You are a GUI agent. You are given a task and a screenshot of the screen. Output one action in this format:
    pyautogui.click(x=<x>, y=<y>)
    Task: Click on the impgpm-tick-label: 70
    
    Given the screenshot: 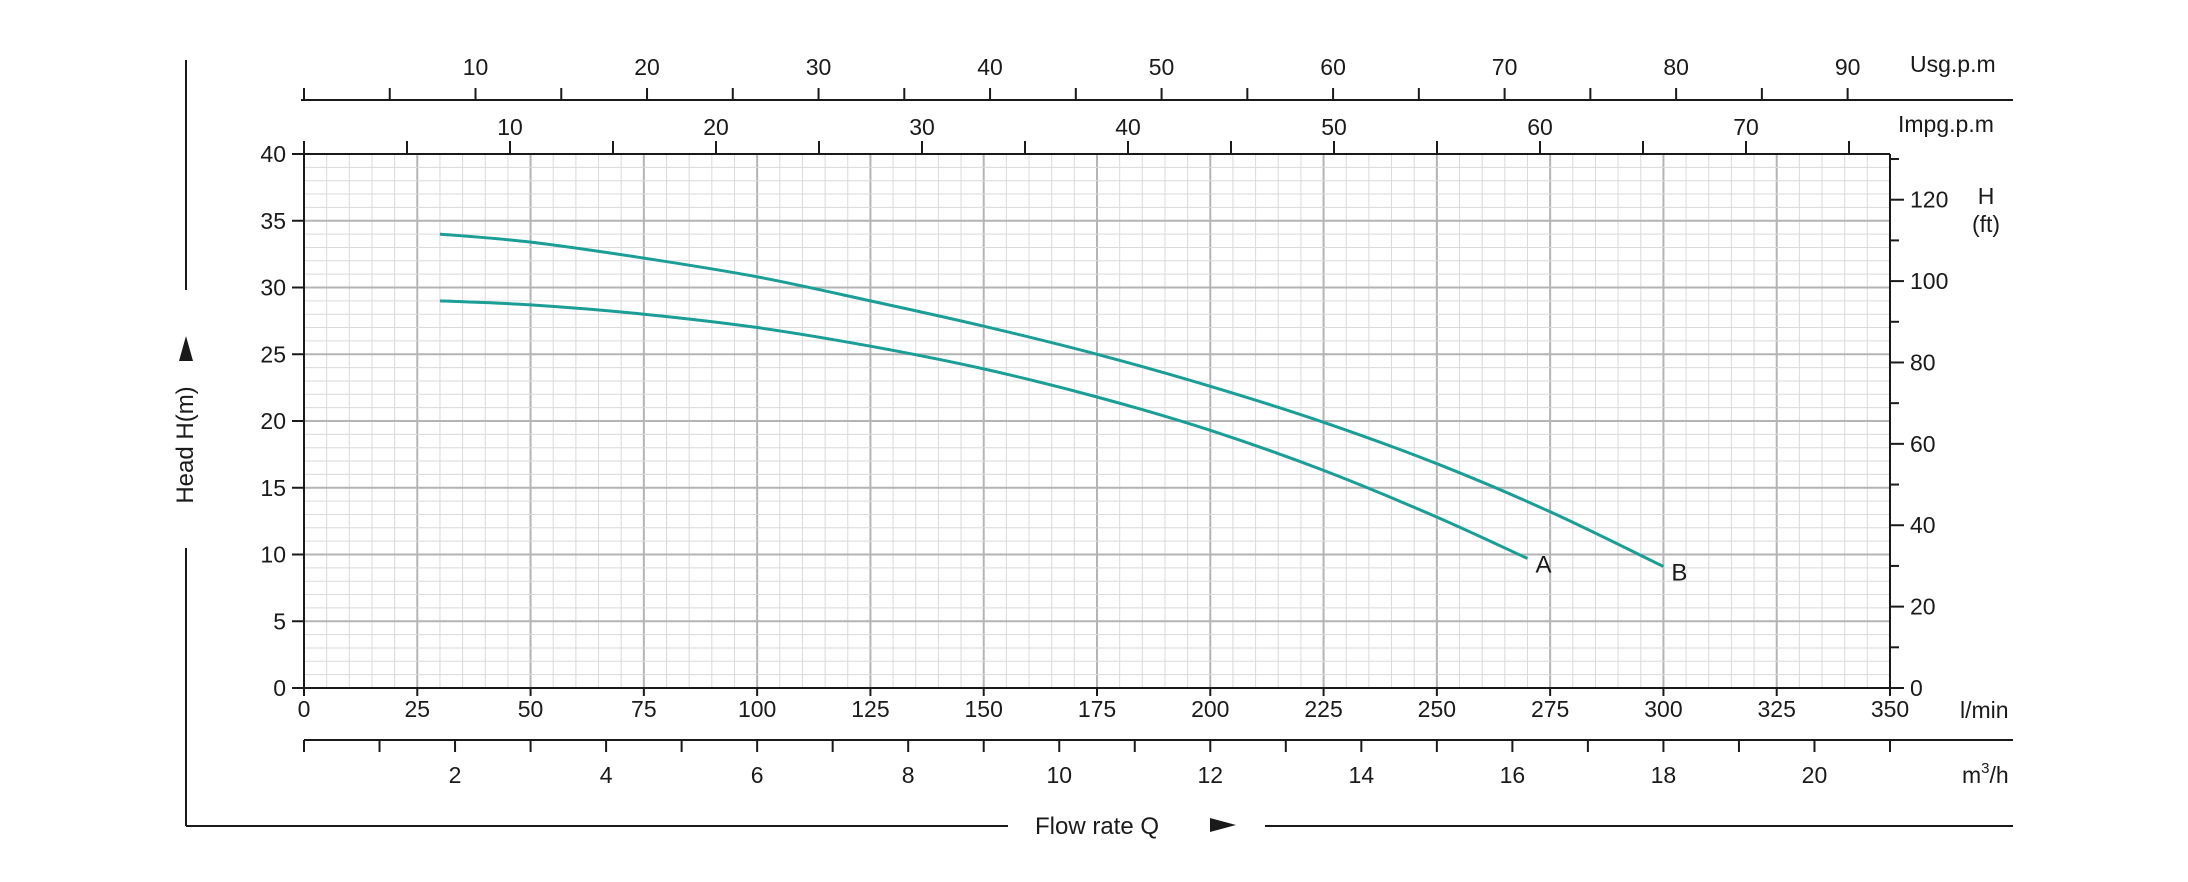 What is the action you would take?
    pyautogui.click(x=1746, y=127)
    